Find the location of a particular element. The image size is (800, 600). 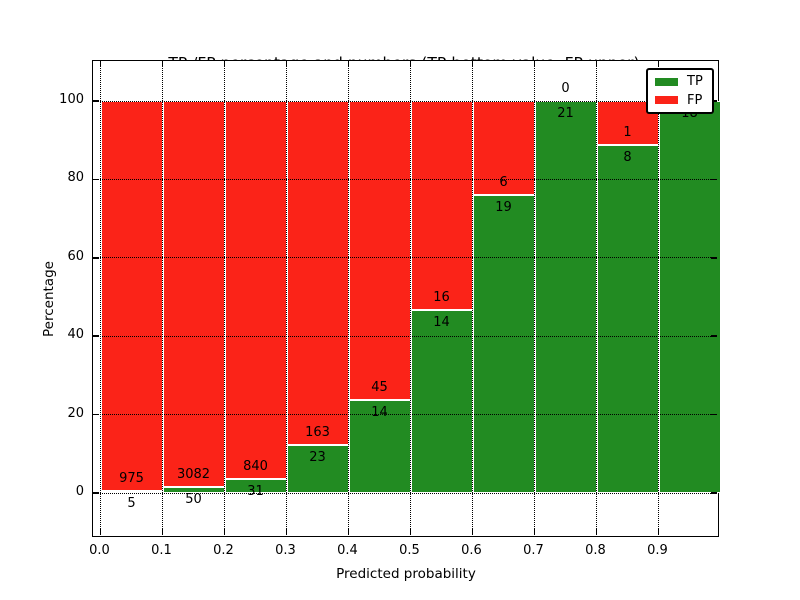

fp-count-label: 0 is located at coordinates (565, 88).